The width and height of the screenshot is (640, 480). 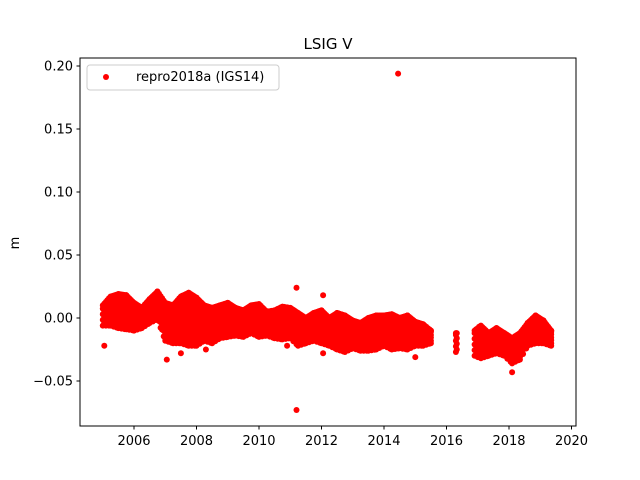 What do you see at coordinates (508, 441) in the screenshot?
I see `x-tick-label: 2018` at bounding box center [508, 441].